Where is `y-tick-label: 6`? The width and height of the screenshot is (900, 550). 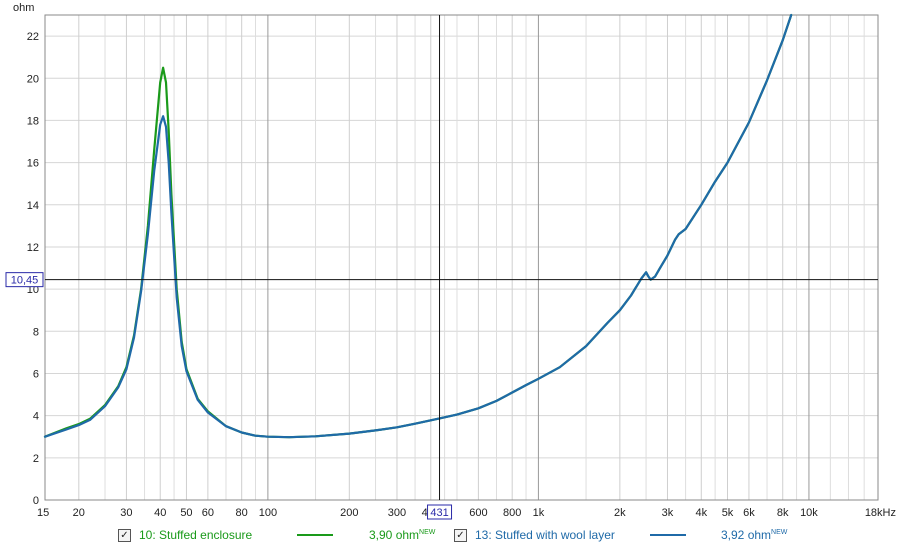
y-tick-label: 6 is located at coordinates (36, 374).